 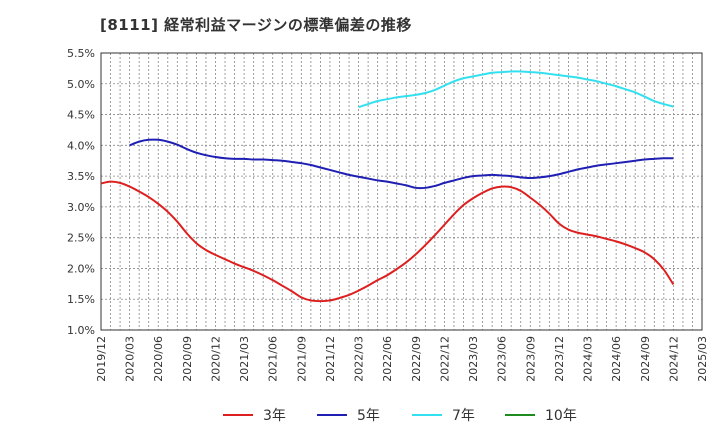 What do you see at coordinates (158, 359) in the screenshot?
I see `x-tick-label: 2020/06` at bounding box center [158, 359].